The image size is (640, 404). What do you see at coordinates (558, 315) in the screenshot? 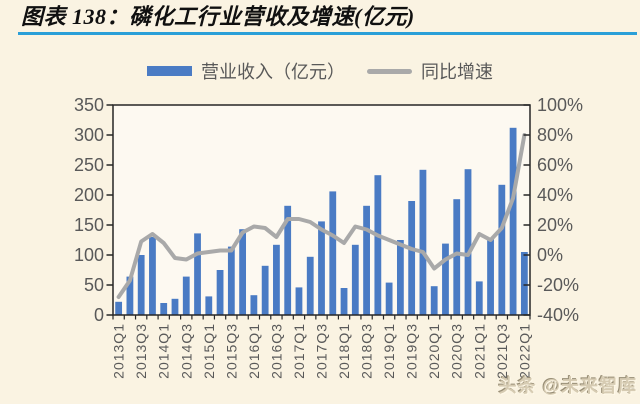
I see `right-axis-label: -40%` at bounding box center [558, 315].